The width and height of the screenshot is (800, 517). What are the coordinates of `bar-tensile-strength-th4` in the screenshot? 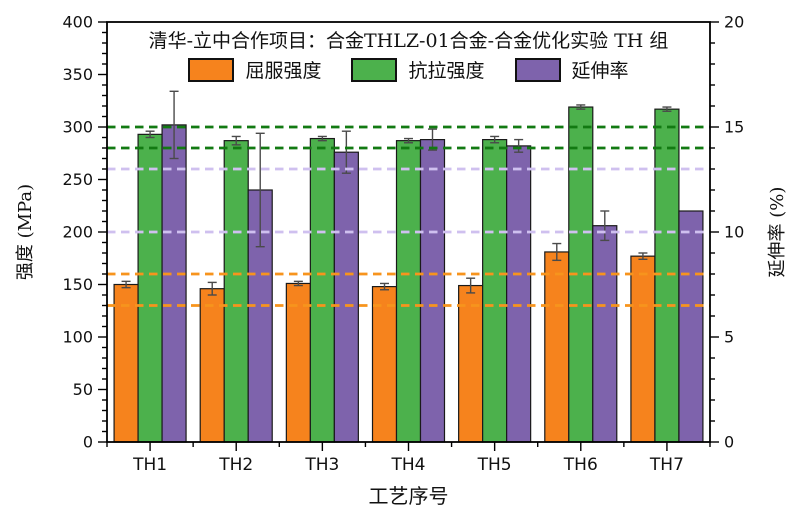 It's located at (408, 291).